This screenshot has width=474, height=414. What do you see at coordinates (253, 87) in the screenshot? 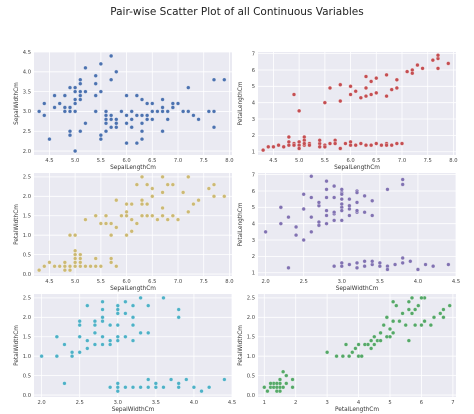
I see `y-tick-label: 5` at bounding box center [253, 87].